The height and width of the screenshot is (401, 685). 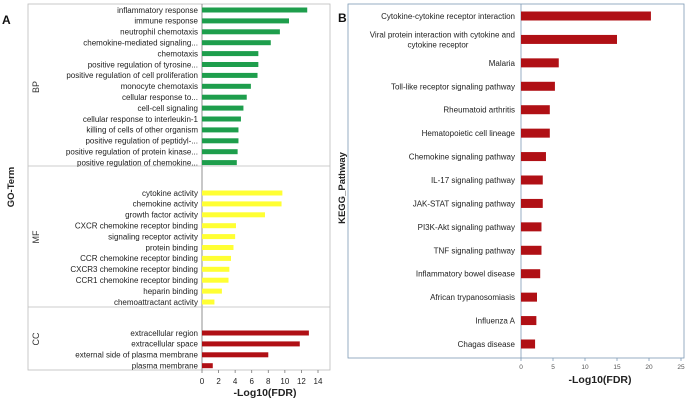 I want to click on go-term-label: CCR1 chemokine receptor binding, so click(x=137, y=280).